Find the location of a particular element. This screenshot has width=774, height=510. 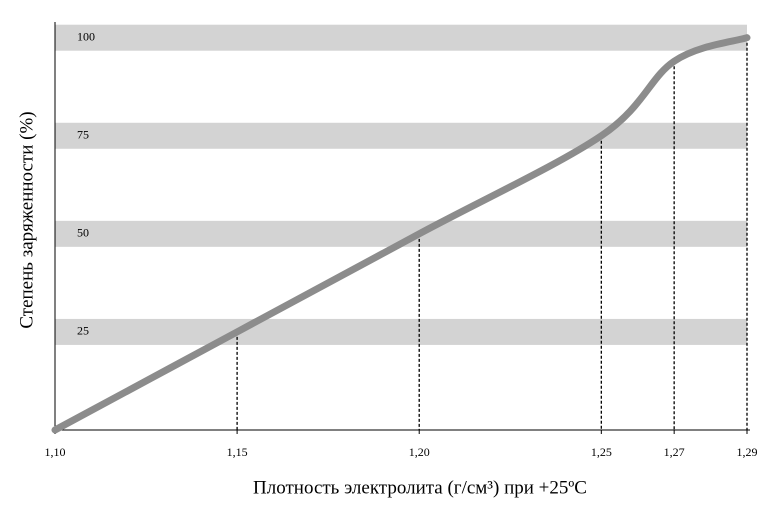

x-tick-label: 1,15 is located at coordinates (237, 452).